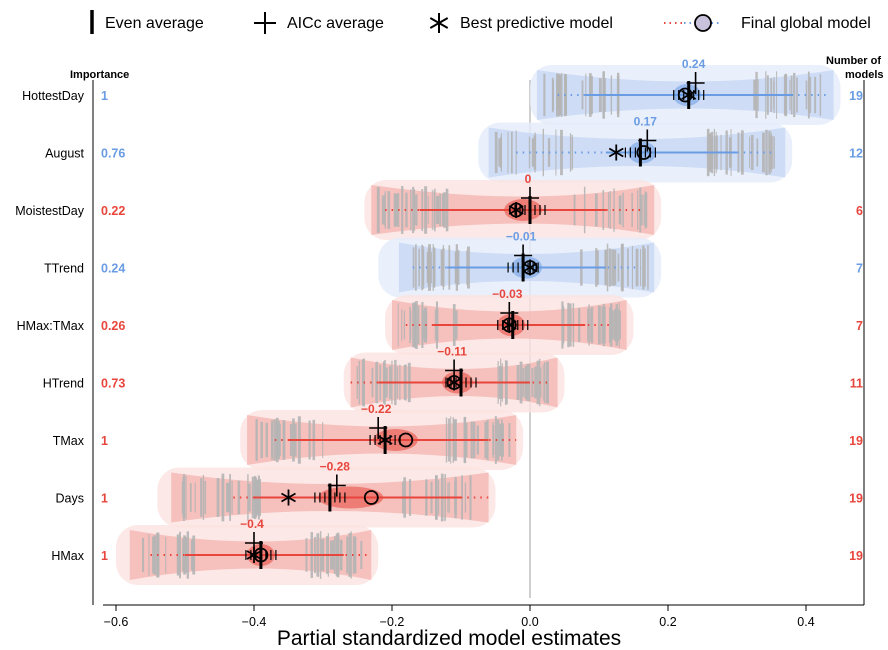  Describe the element at coordinates (376, 409) in the screenshot. I see `value-label: −0.22` at that location.